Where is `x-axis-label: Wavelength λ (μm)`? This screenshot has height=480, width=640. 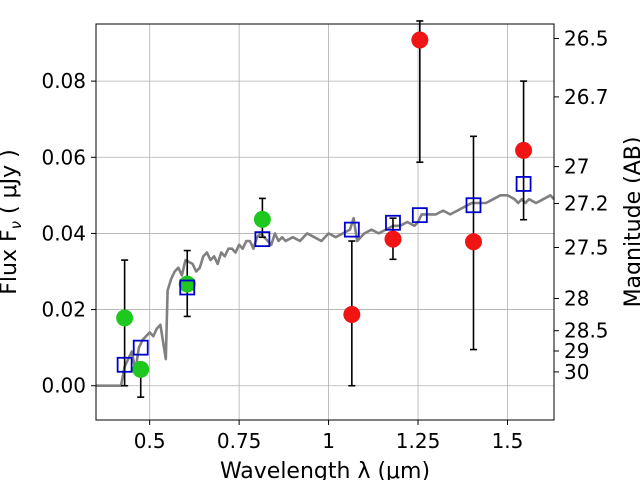
x-axis-label: Wavelength λ (μm) is located at coordinates (325, 469).